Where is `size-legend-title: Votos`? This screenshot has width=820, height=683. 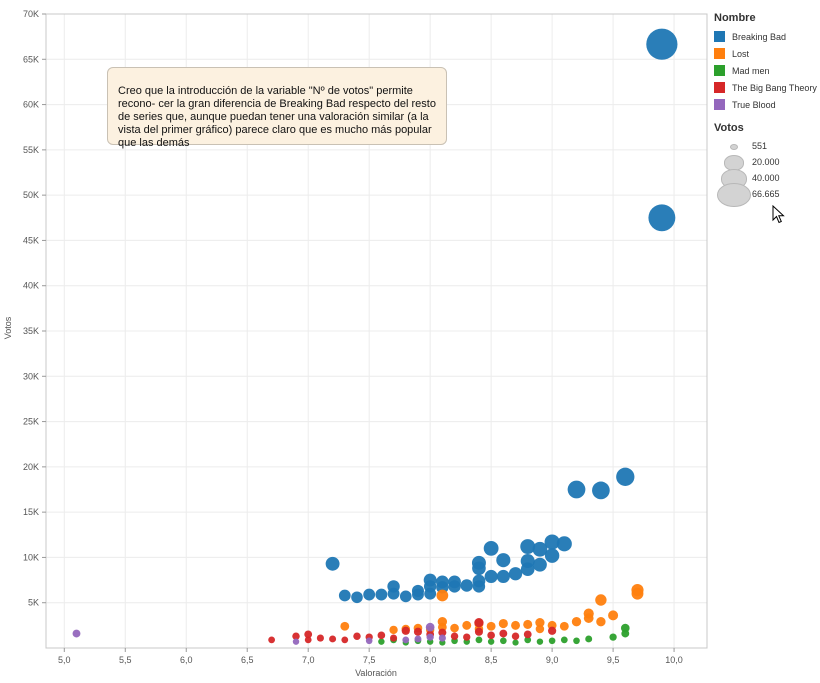 size-legend-title: Votos is located at coordinates (729, 128).